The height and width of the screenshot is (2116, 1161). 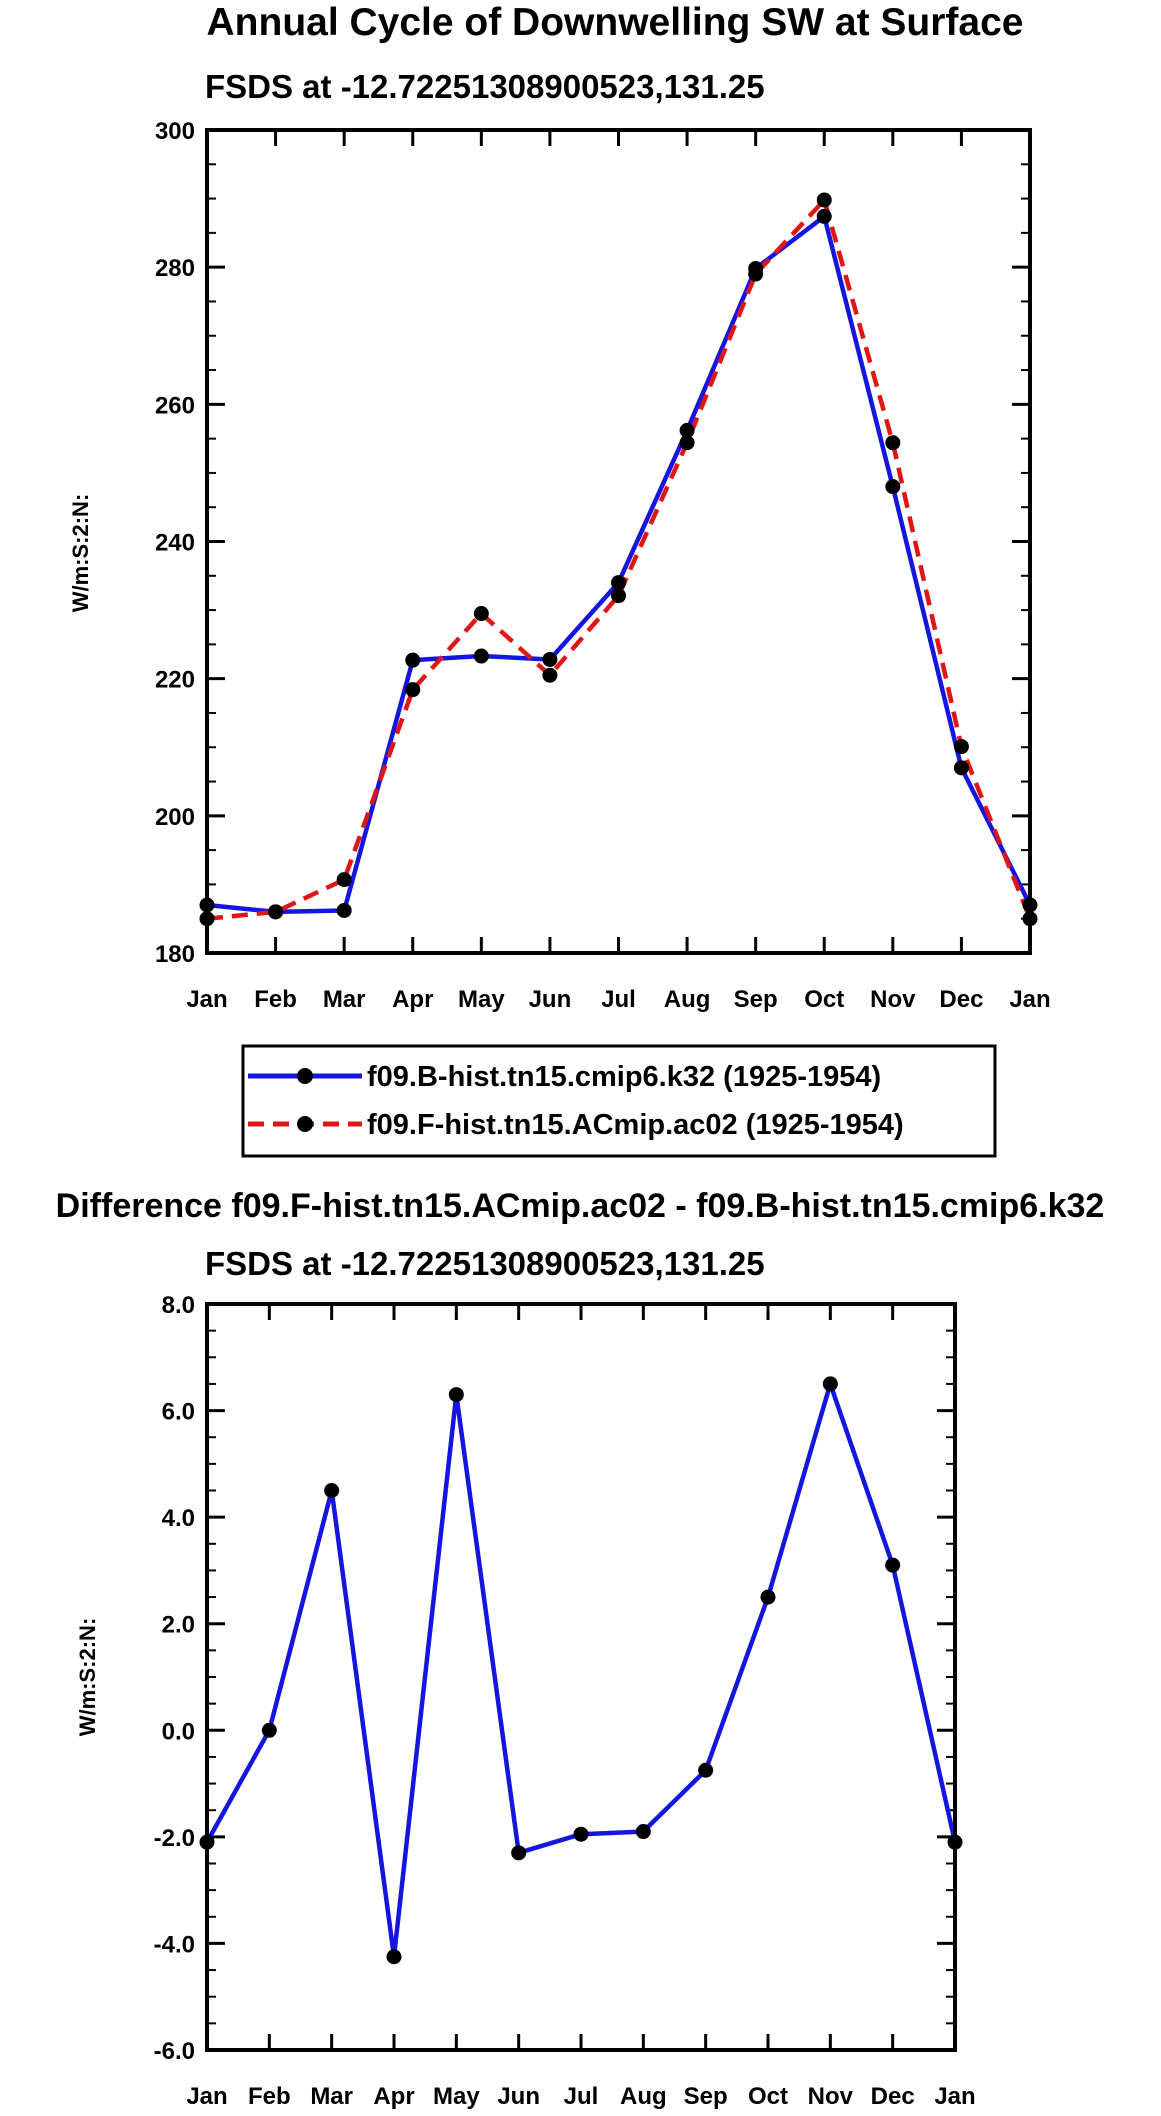 What do you see at coordinates (87, 1677) in the screenshot?
I see `chart2-ylabel: W/m:S:2:N:` at bounding box center [87, 1677].